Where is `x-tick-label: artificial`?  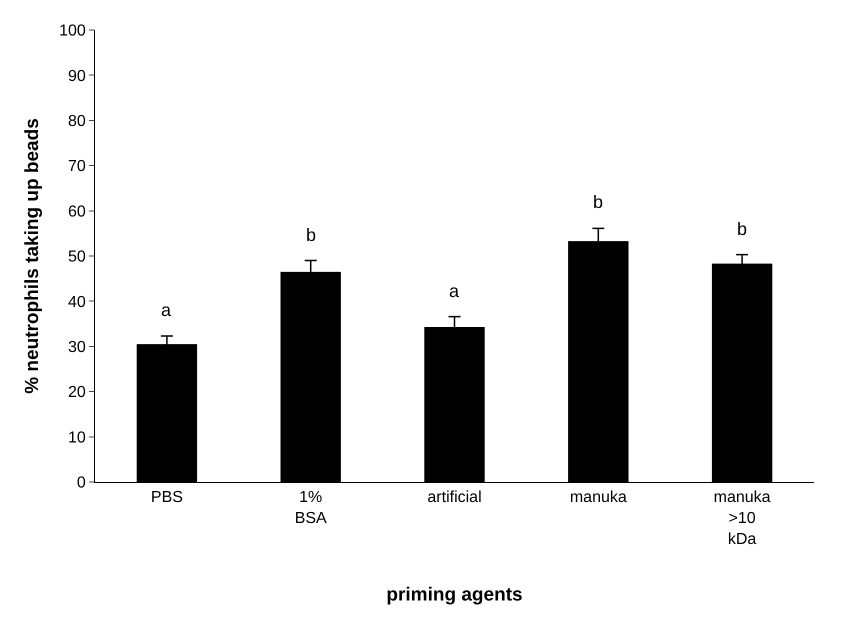 x-tick-label: artificial is located at coordinates (454, 497).